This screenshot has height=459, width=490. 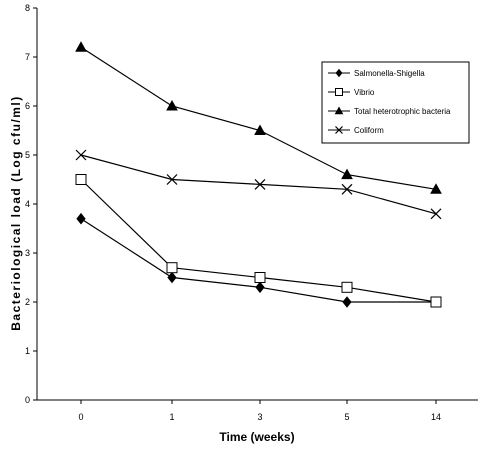 What do you see at coordinates (80, 417) in the screenshot?
I see `x-tick-label: 0` at bounding box center [80, 417].